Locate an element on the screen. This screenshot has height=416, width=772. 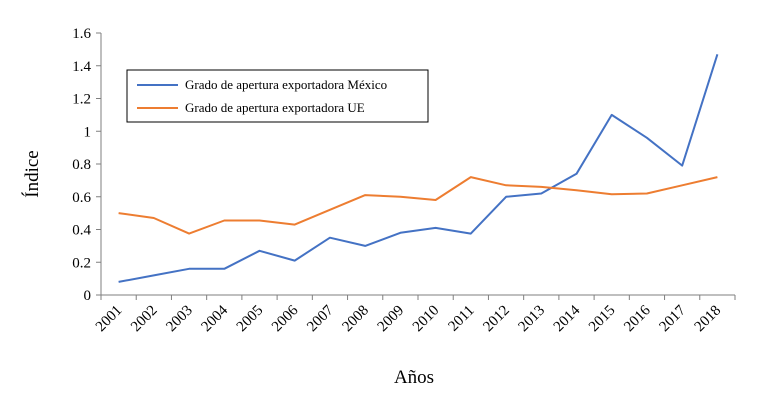
x-tick-label: 2015 is located at coordinates (602, 319).